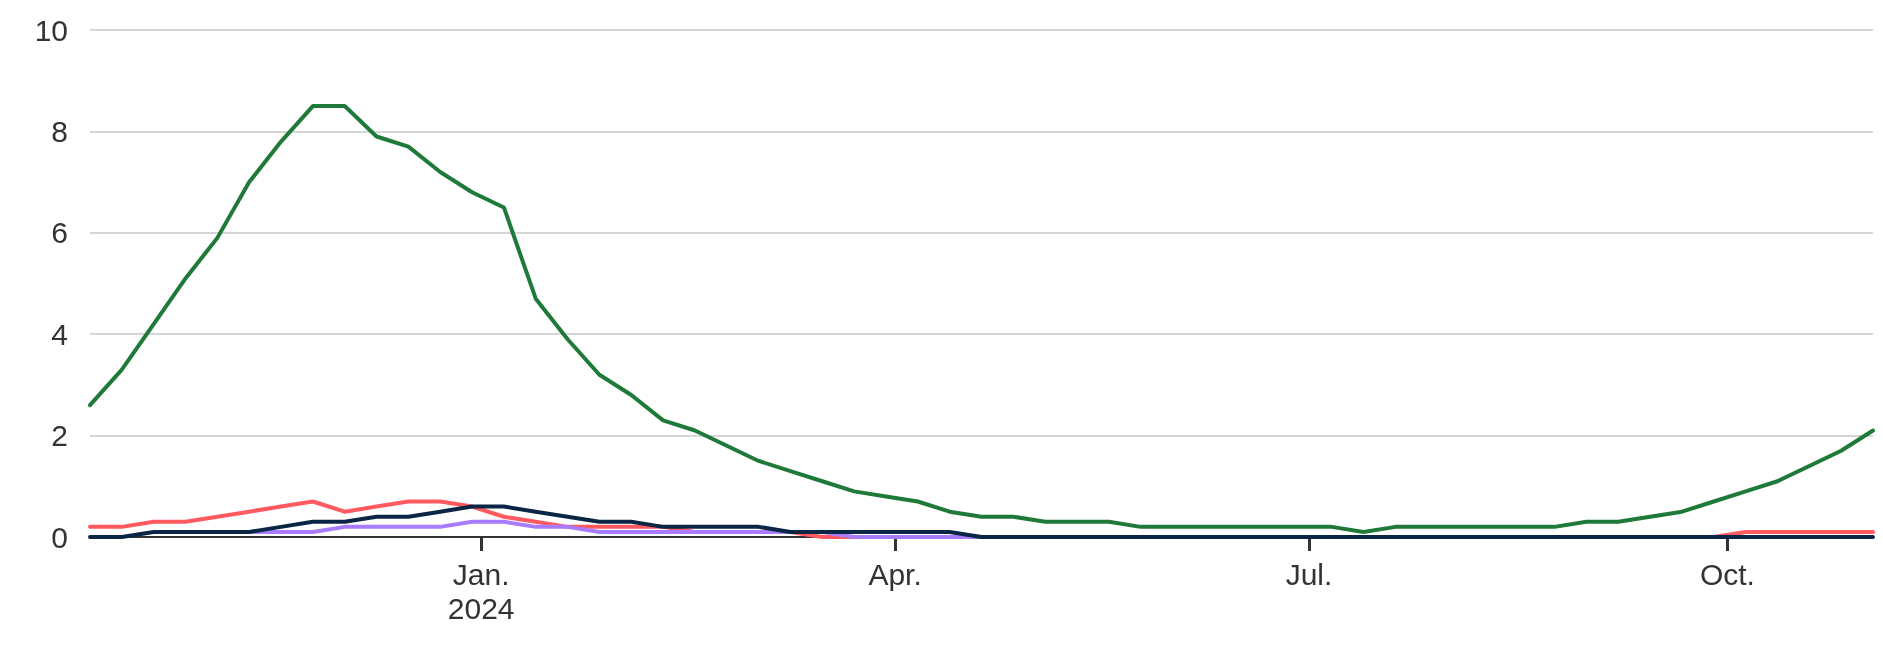  What do you see at coordinates (895, 574) in the screenshot?
I see `x-tick-label: Apr.` at bounding box center [895, 574].